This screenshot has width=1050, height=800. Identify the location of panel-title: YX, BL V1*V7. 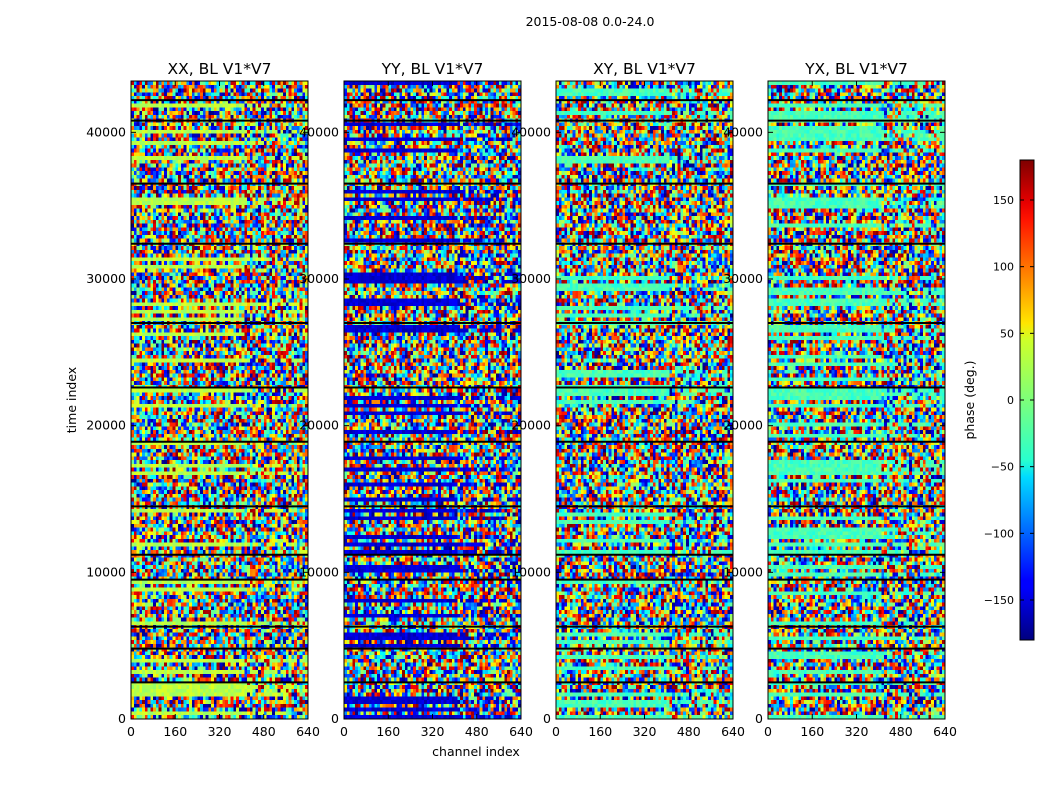
(856, 69).